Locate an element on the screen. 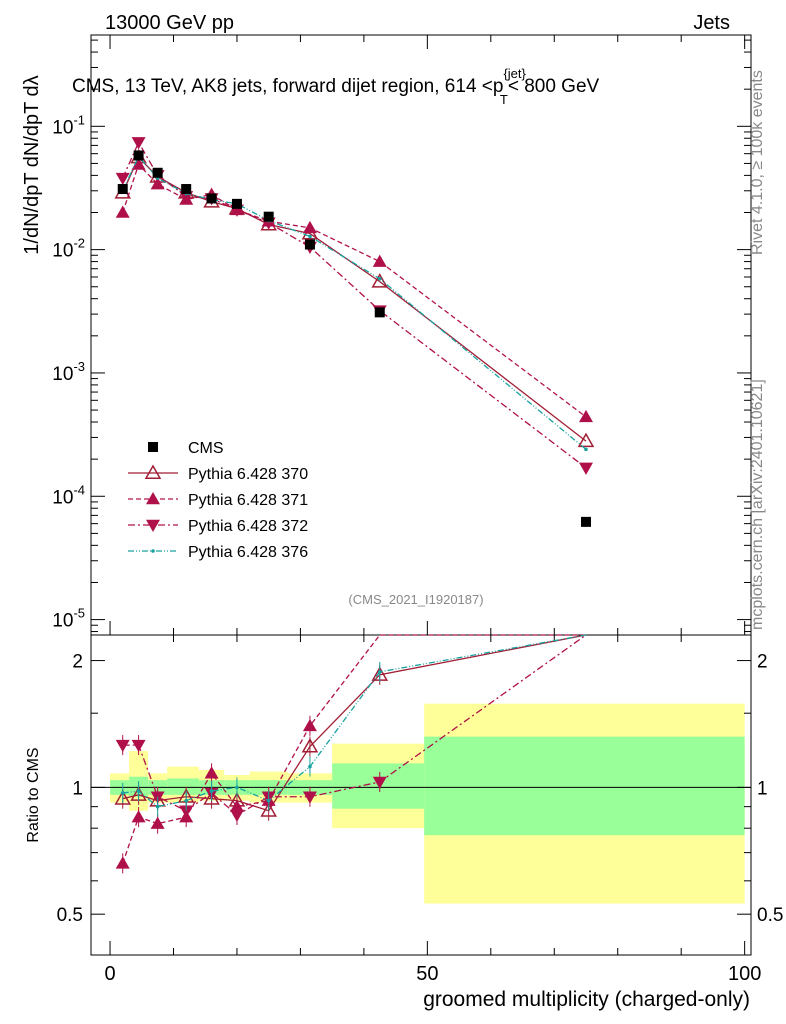  ratio-y-tick-label: 0.5 is located at coordinates (70, 915).